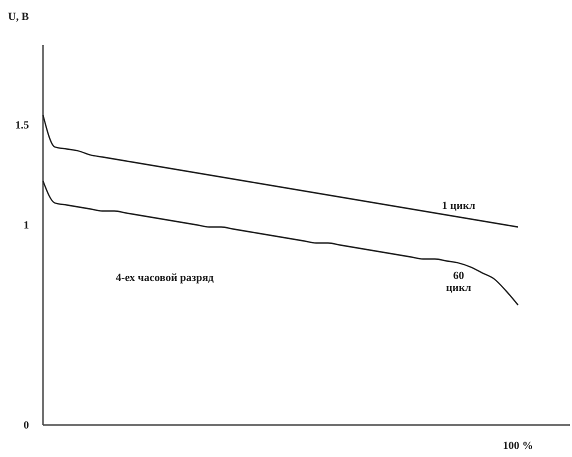  Describe the element at coordinates (165, 278) in the screenshot. I see `annotation: 4-ех часовой разряд` at that location.